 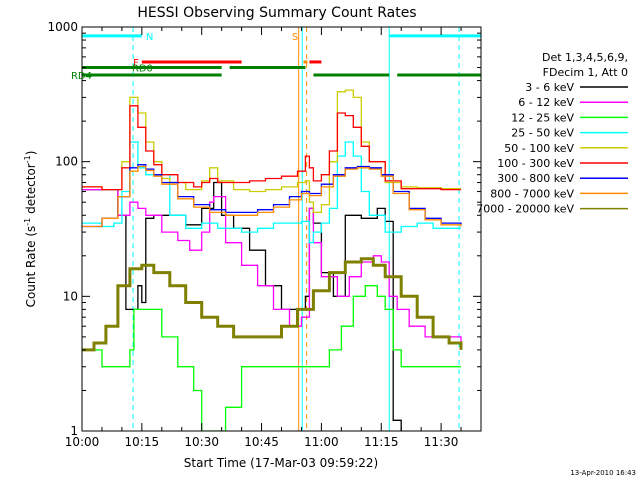 I want to click on x-tick-label: 10:30, so click(x=201, y=442).